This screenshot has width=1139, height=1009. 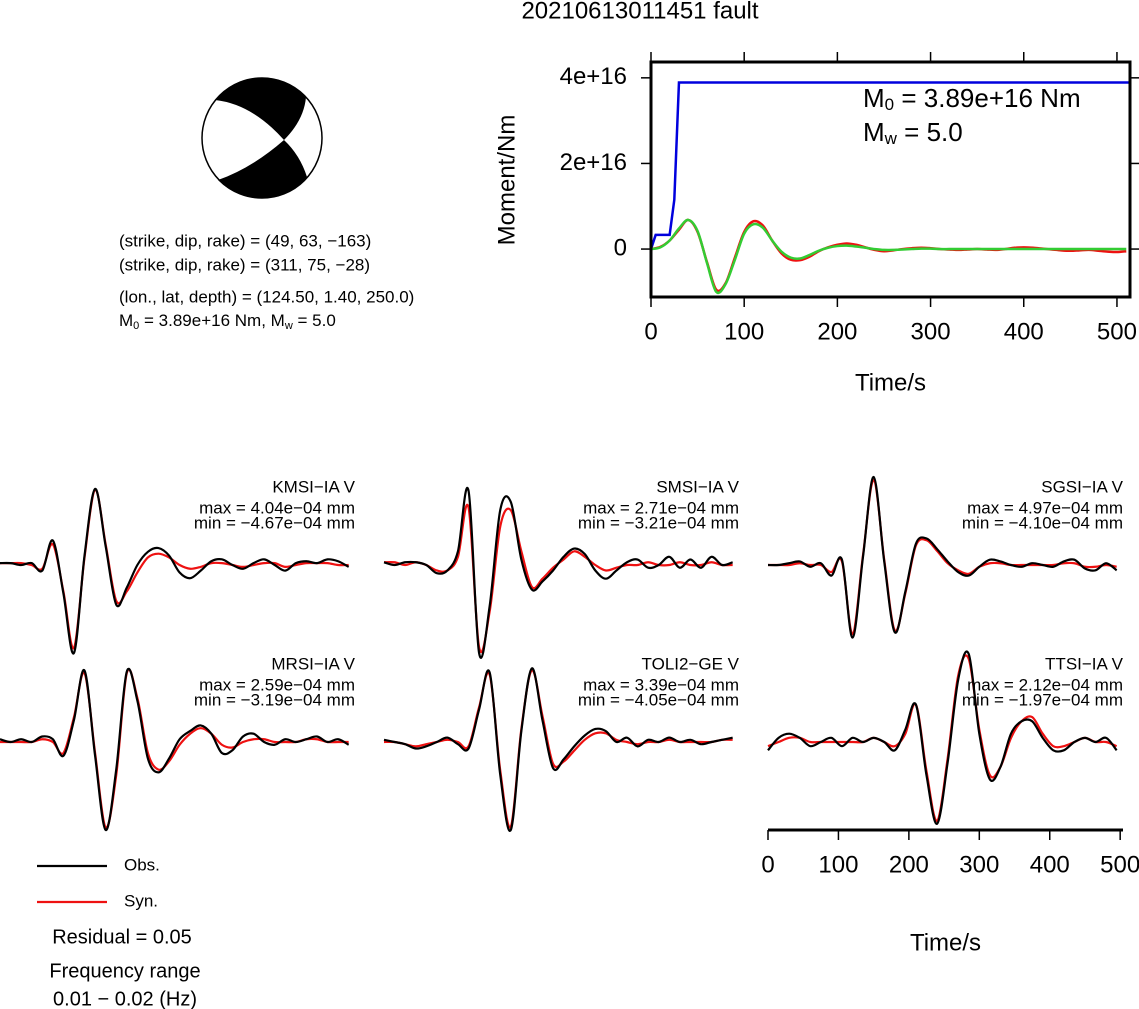 What do you see at coordinates (658, 699) in the screenshot?
I see `min-label: min = −4.05e−04 mm` at bounding box center [658, 699].